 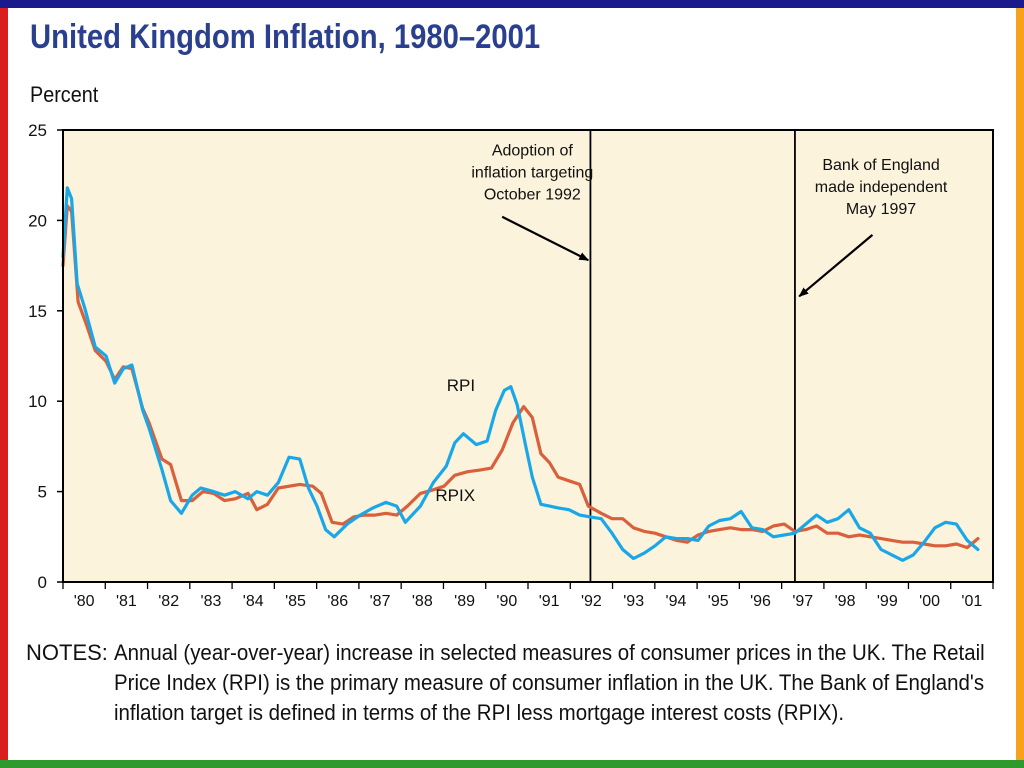 What do you see at coordinates (512, 764) in the screenshot?
I see `bottom-border` at bounding box center [512, 764].